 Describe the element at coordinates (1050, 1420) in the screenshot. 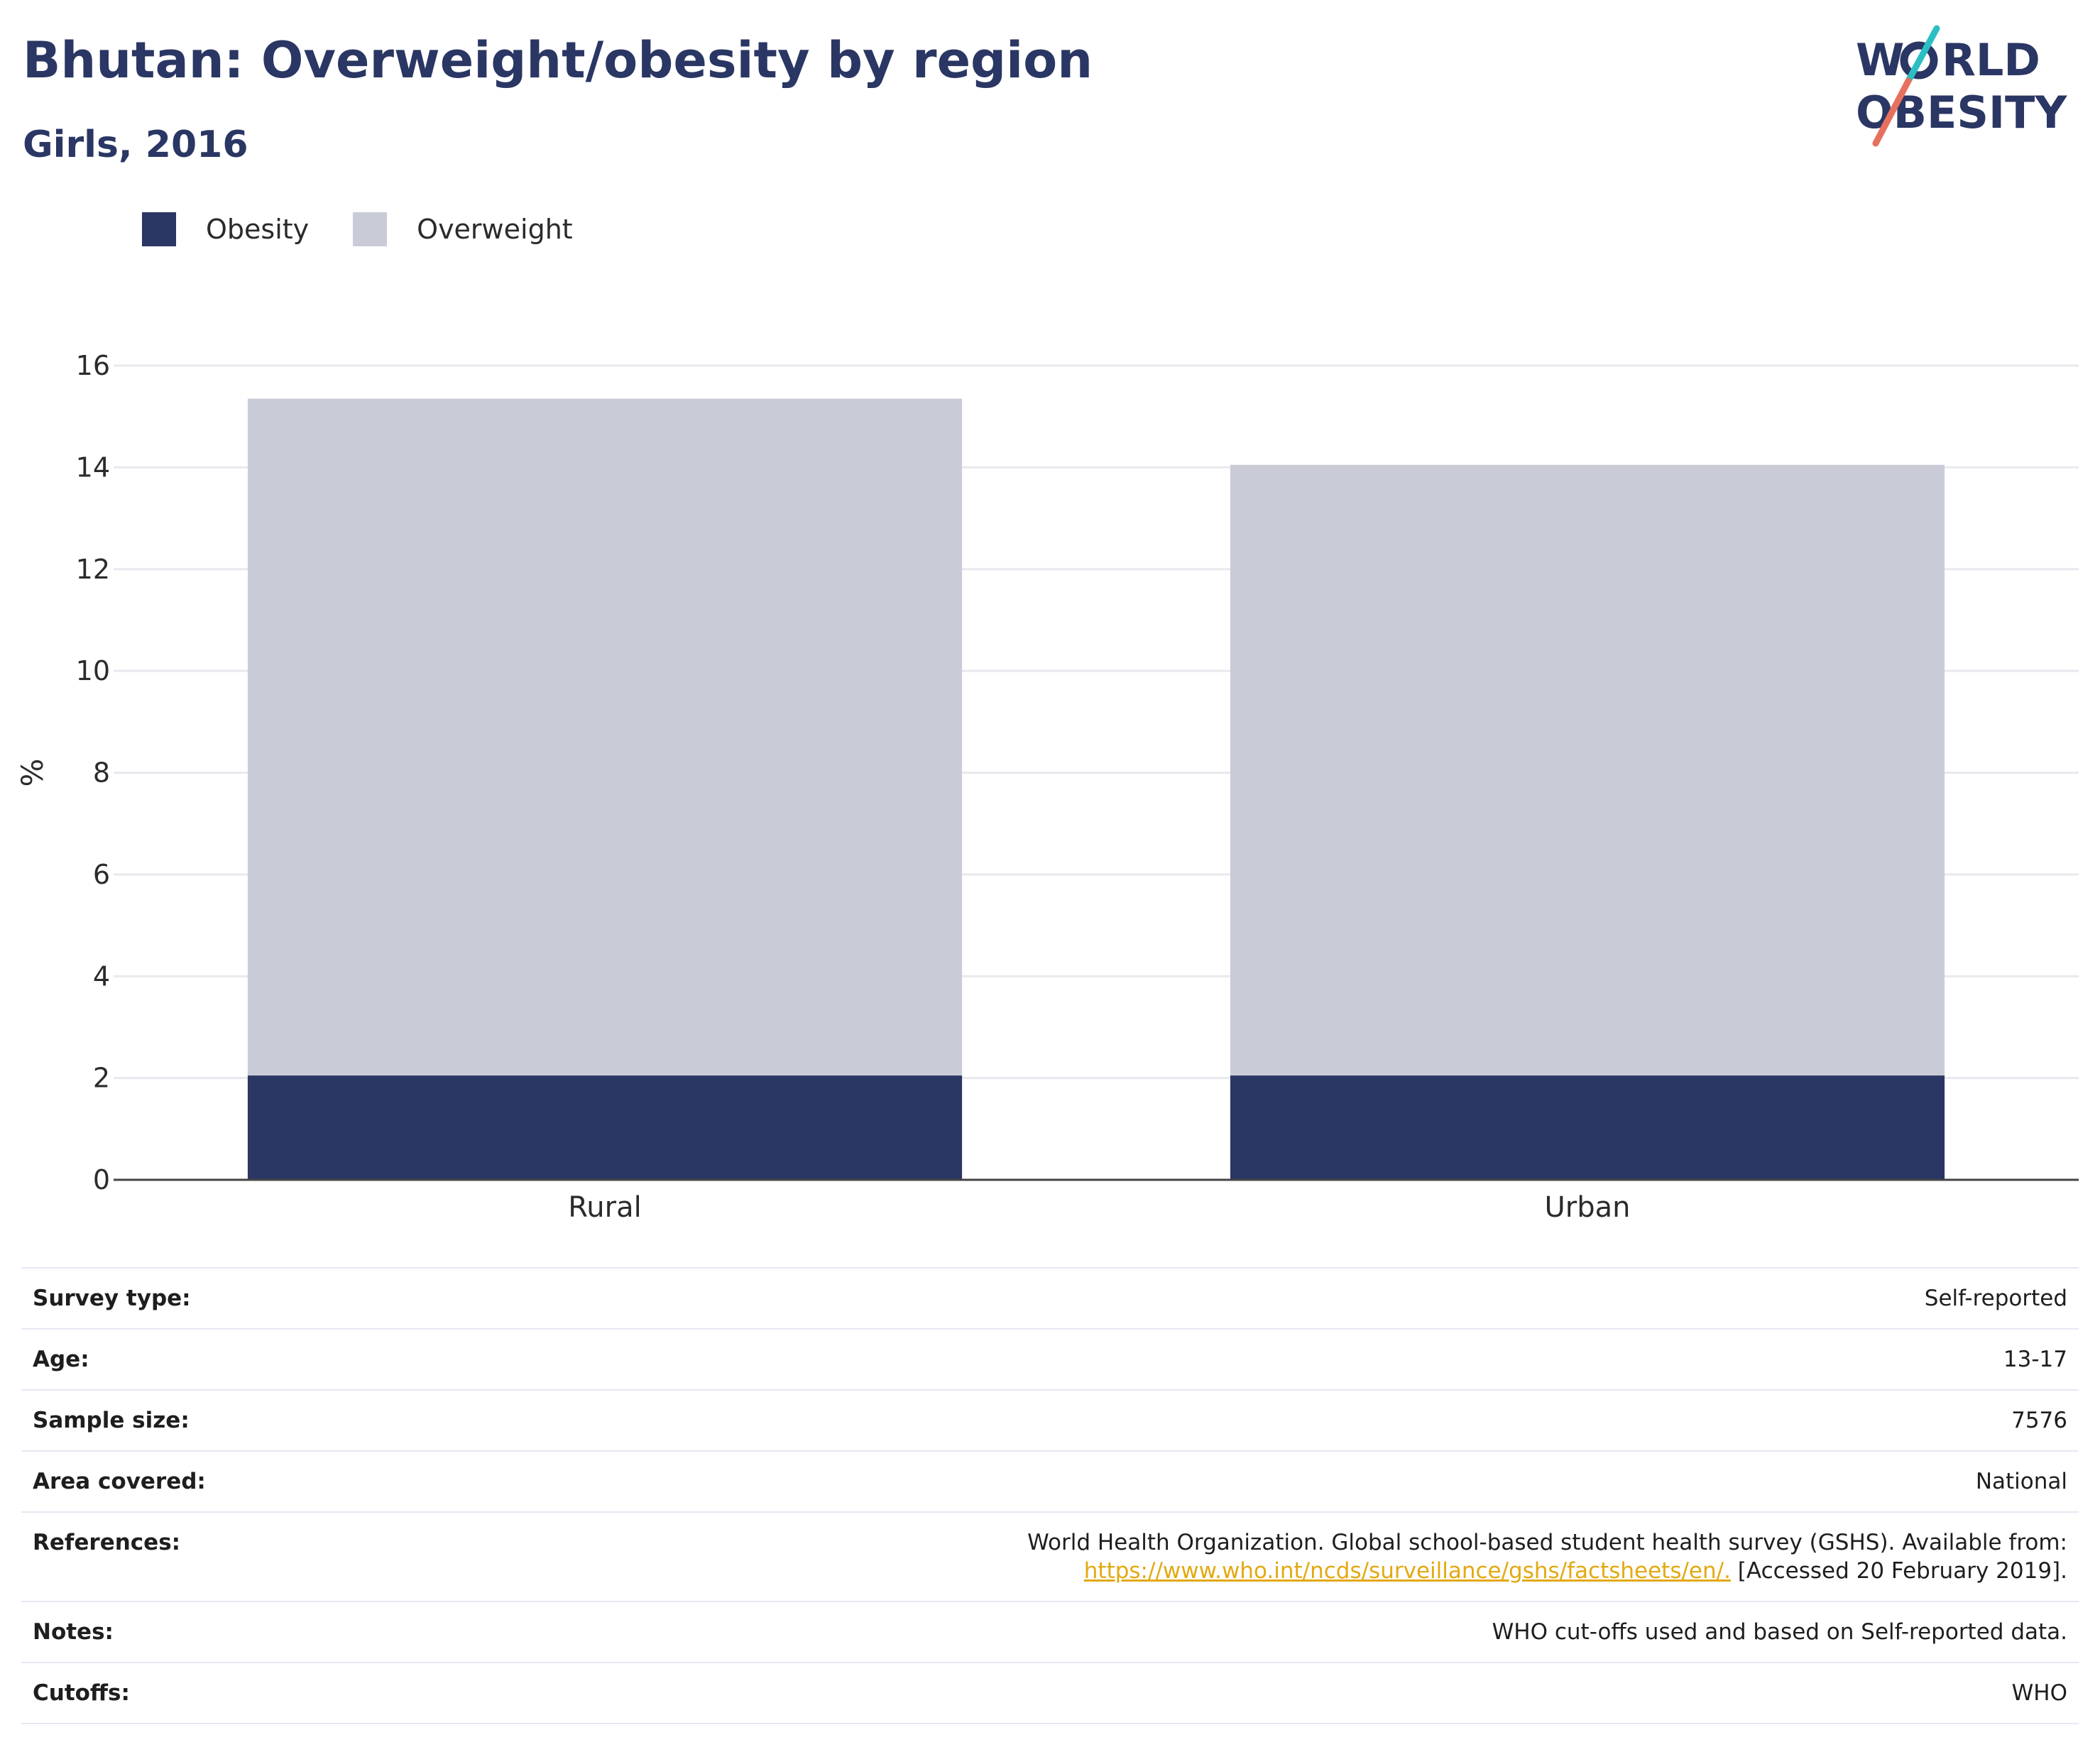

I see `info-row-sample-size: Sample size: 7576` at that location.